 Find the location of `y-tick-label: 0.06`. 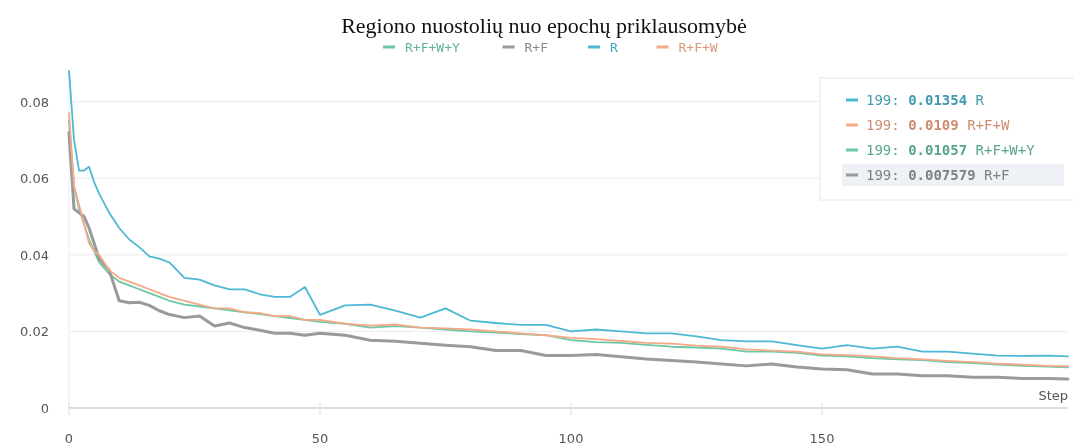

y-tick-label: 0.06 is located at coordinates (34, 179).